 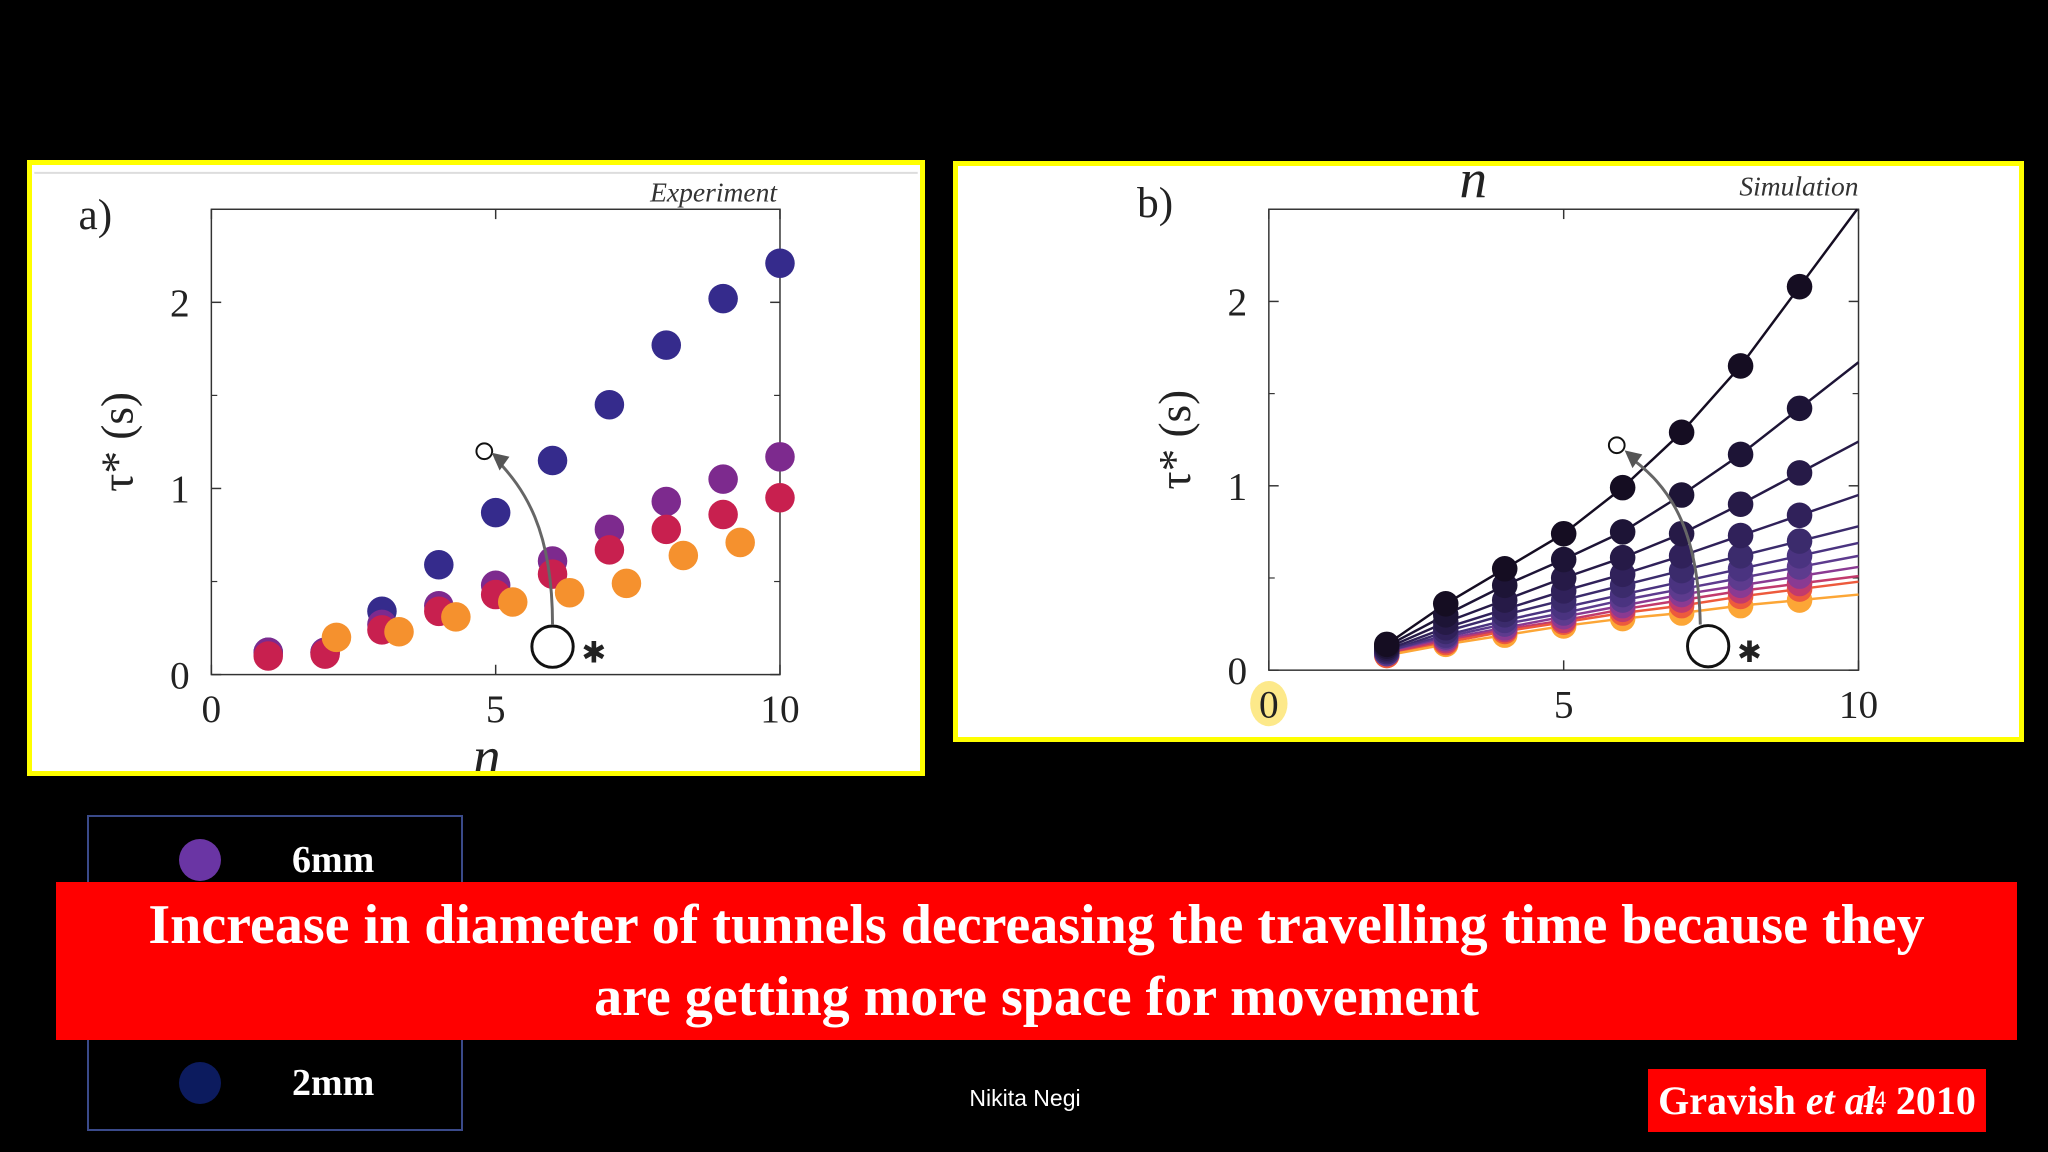 I want to click on citation-badge: Gravish et al. 2010, so click(x=1817, y=1100).